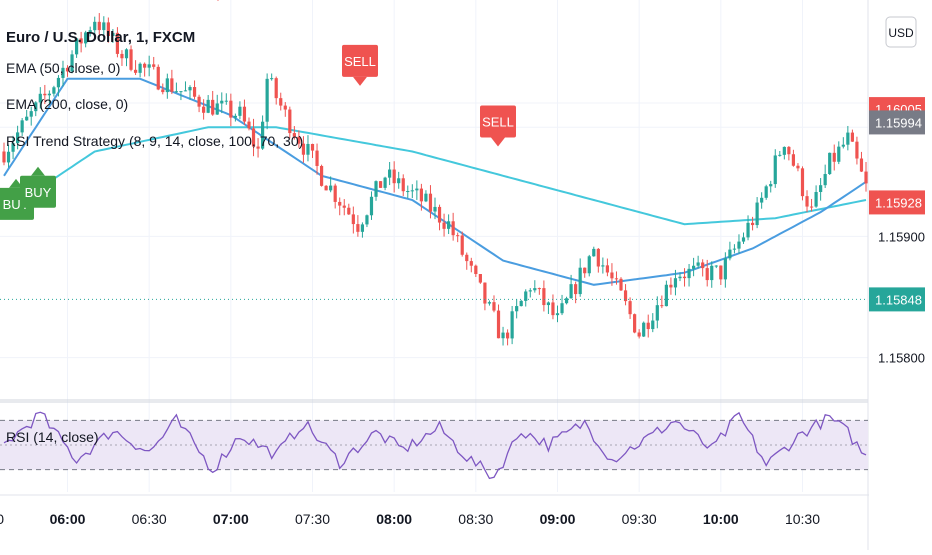 Image resolution: width=932 pixels, height=555 pixels. What do you see at coordinates (52, 437) in the screenshot?
I see `rsi-pane-label: RSI (14, close)` at bounding box center [52, 437].